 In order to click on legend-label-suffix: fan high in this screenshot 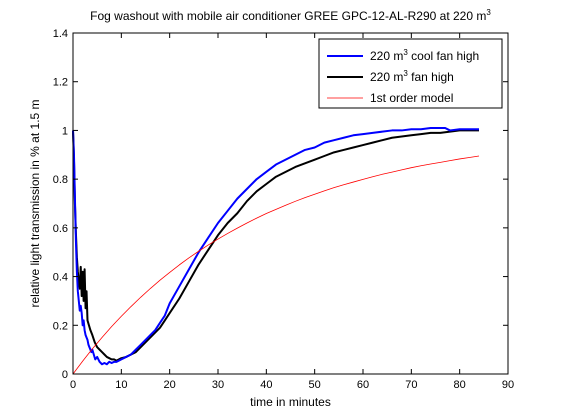, I will do `click(431, 77)`.